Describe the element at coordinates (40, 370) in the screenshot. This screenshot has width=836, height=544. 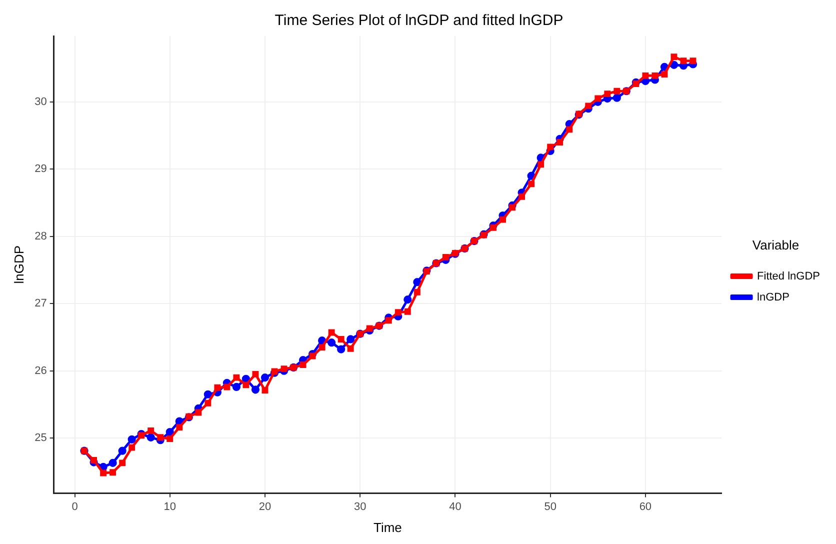
I see `y-tick-label: 26` at that location.